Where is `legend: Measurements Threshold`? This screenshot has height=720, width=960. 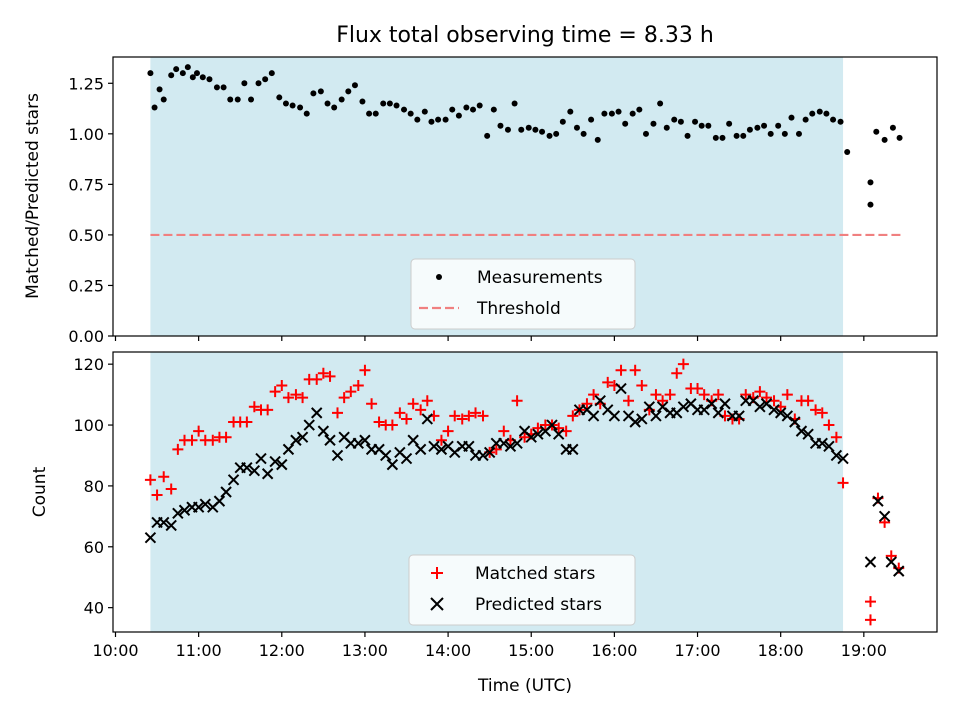
legend: Measurements Threshold is located at coordinates (523, 294).